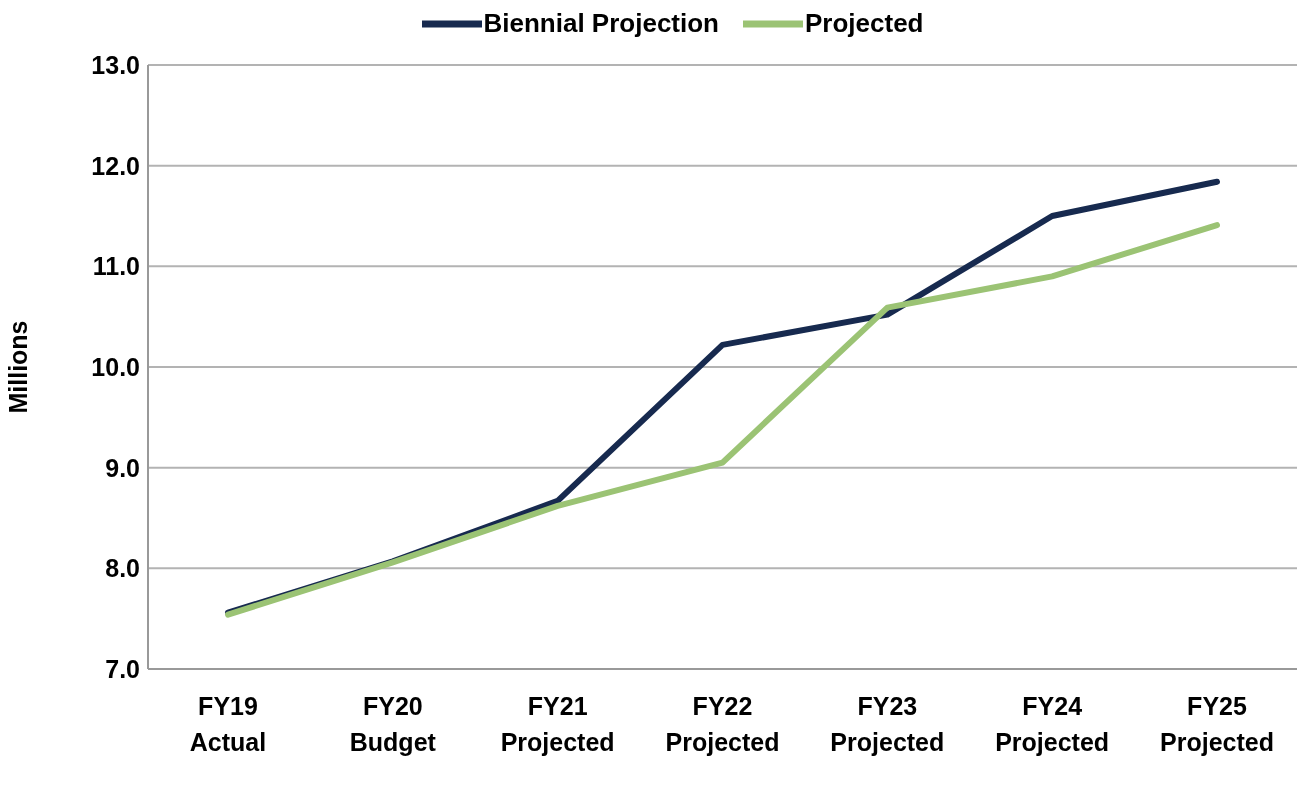 The width and height of the screenshot is (1305, 787). What do you see at coordinates (864, 23) in the screenshot?
I see `legend-label: Projected` at bounding box center [864, 23].